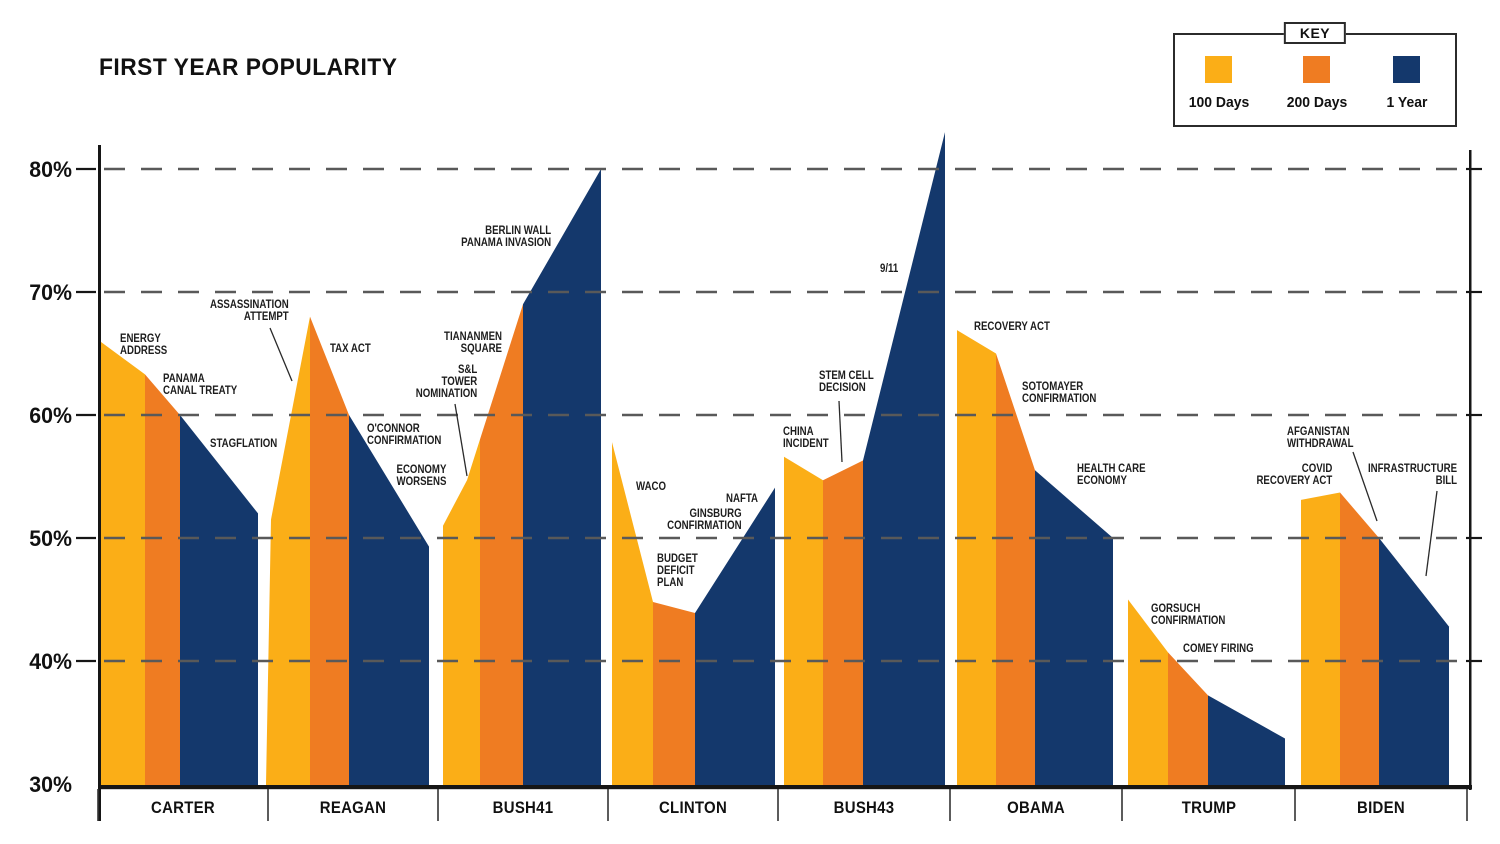 This screenshot has width=1500, height=844. What do you see at coordinates (1470, 470) in the screenshot?
I see `right-border-line` at bounding box center [1470, 470].